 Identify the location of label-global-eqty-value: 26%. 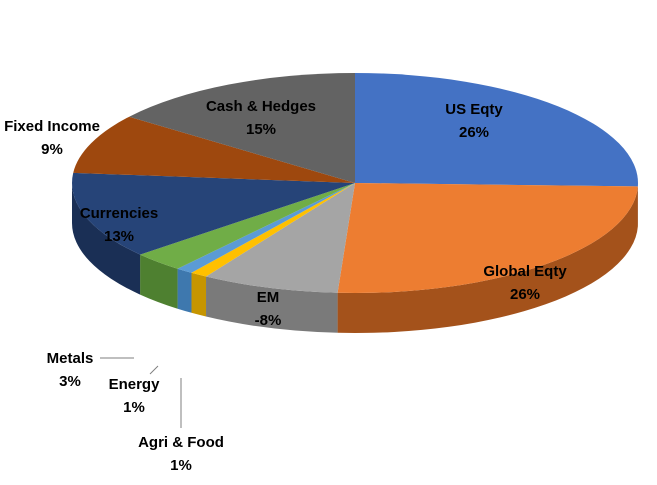
(525, 294).